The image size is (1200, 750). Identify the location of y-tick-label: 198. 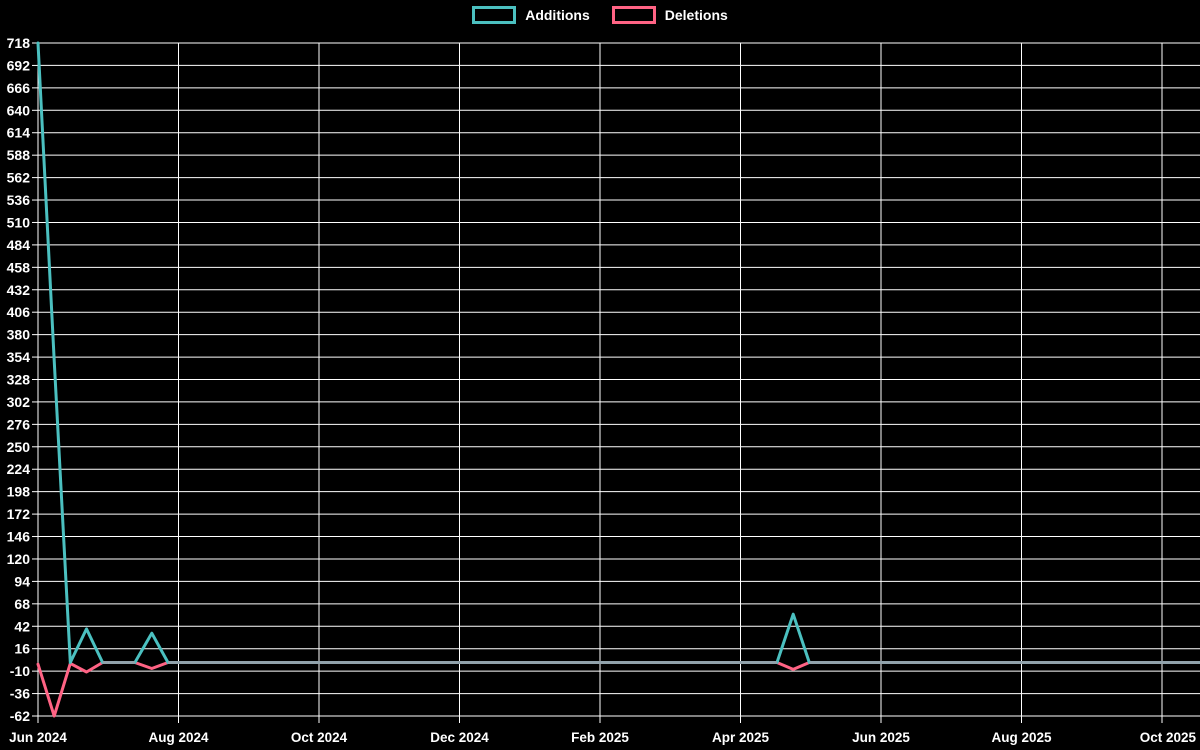
(19, 492).